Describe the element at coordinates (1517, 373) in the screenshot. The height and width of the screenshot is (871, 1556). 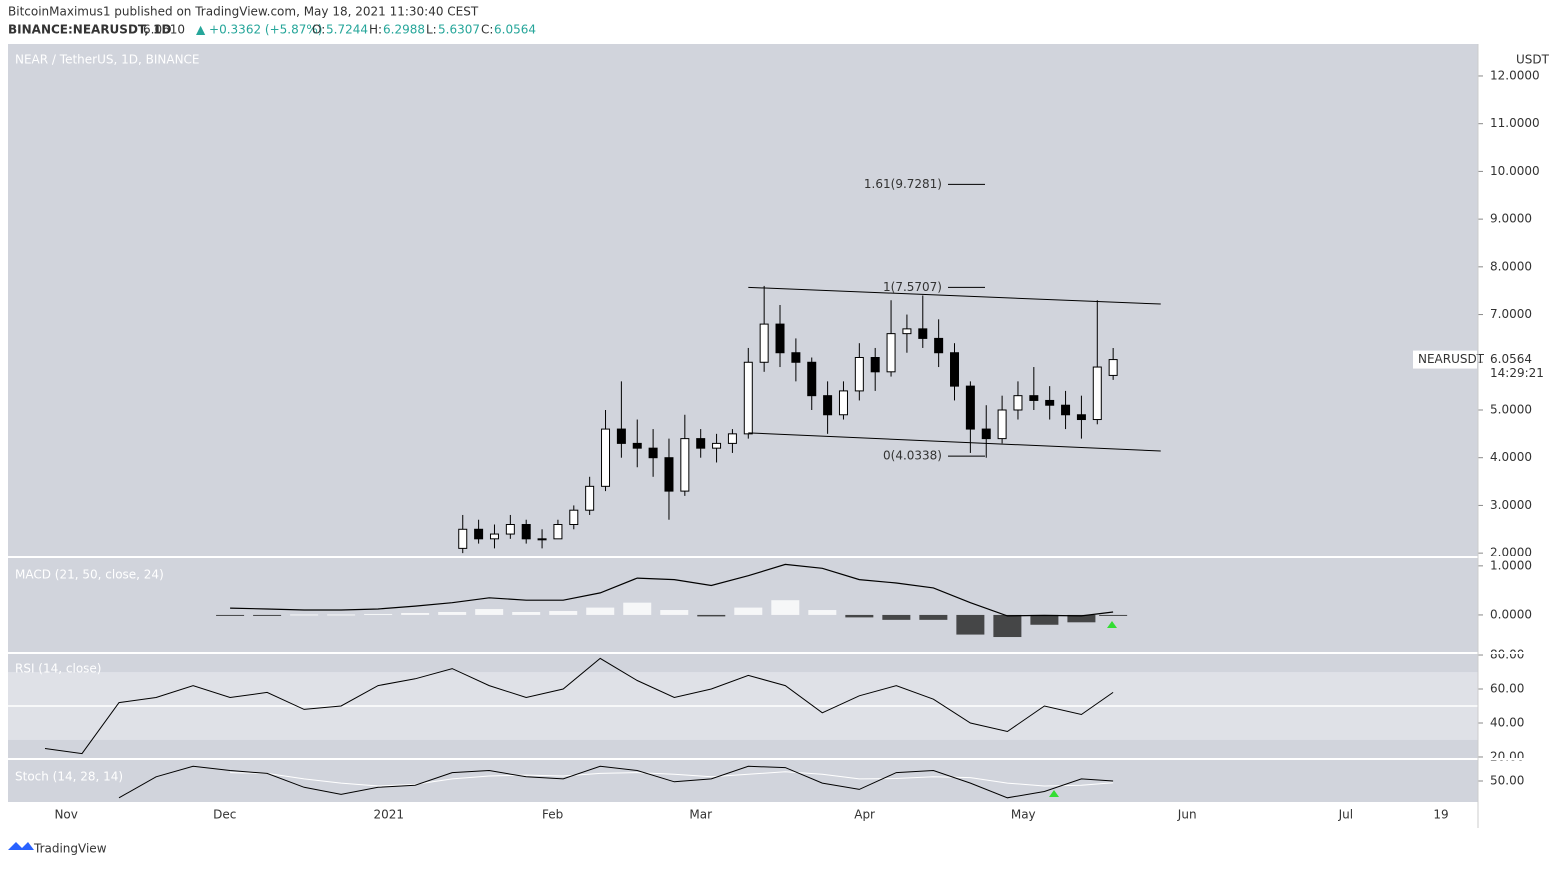
I see `countdown: 14:29:21` at that location.